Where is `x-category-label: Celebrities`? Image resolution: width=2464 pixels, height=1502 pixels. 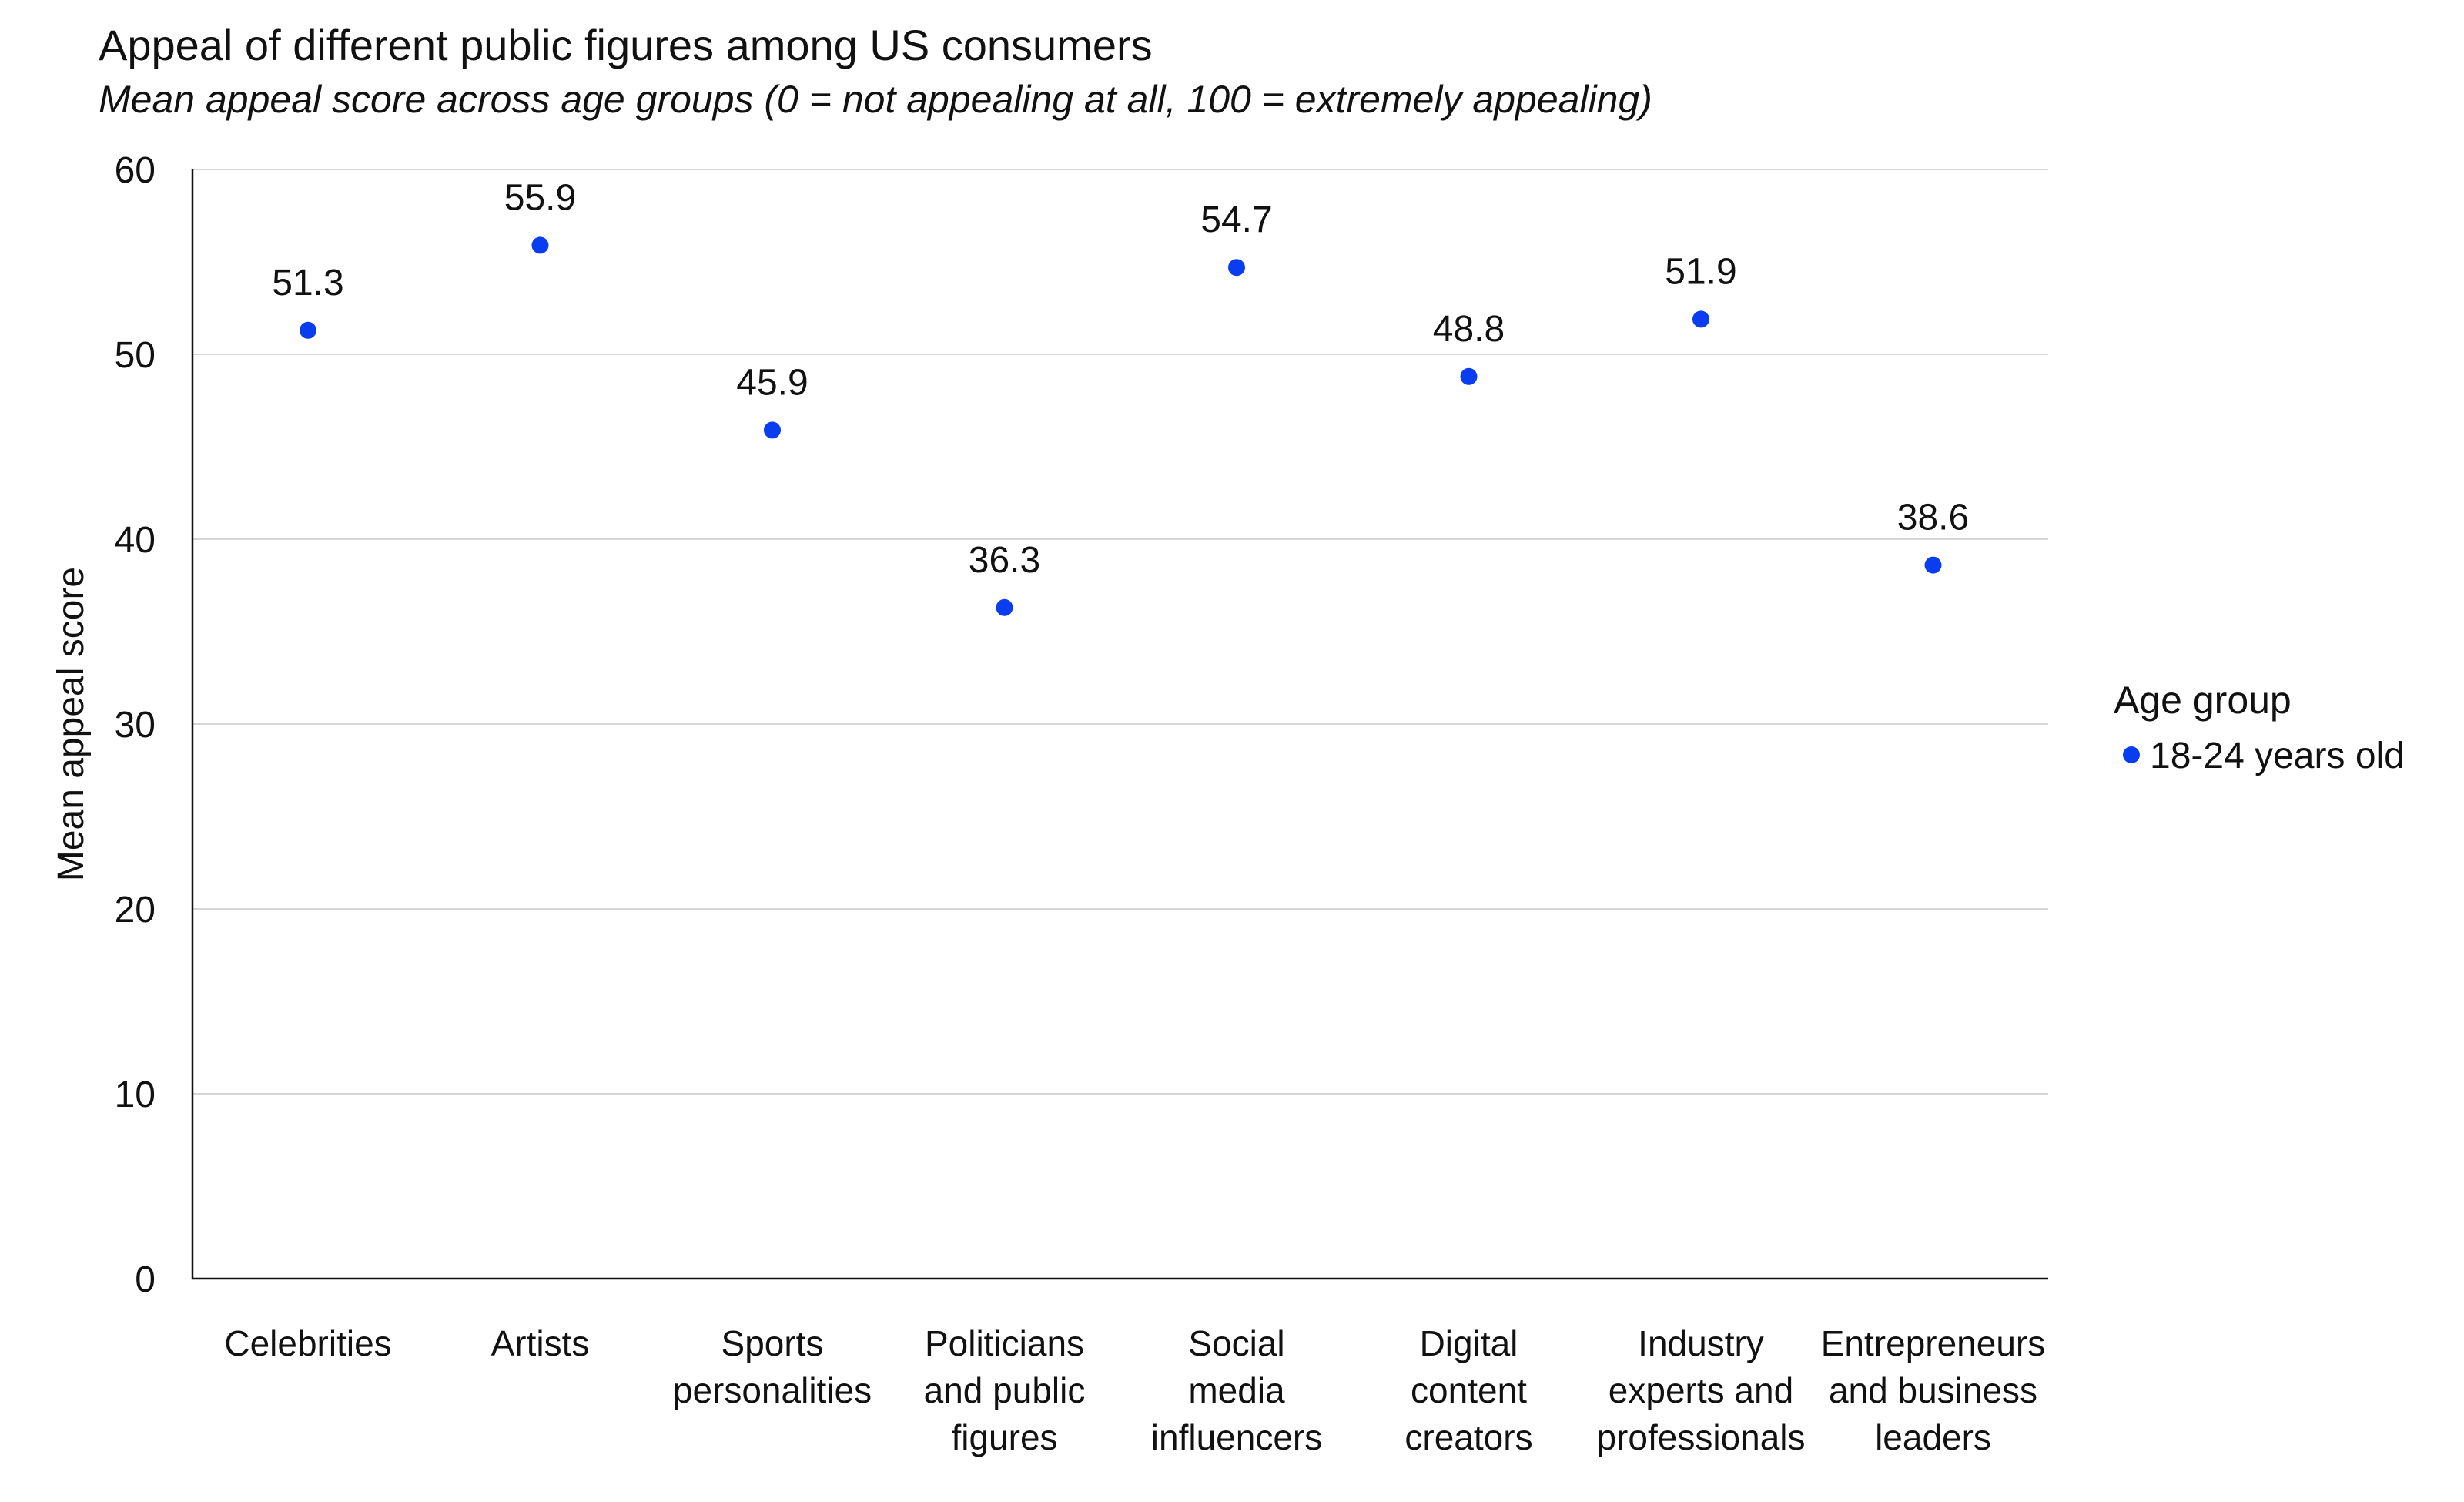
x-category-label: Celebrities is located at coordinates (307, 1343).